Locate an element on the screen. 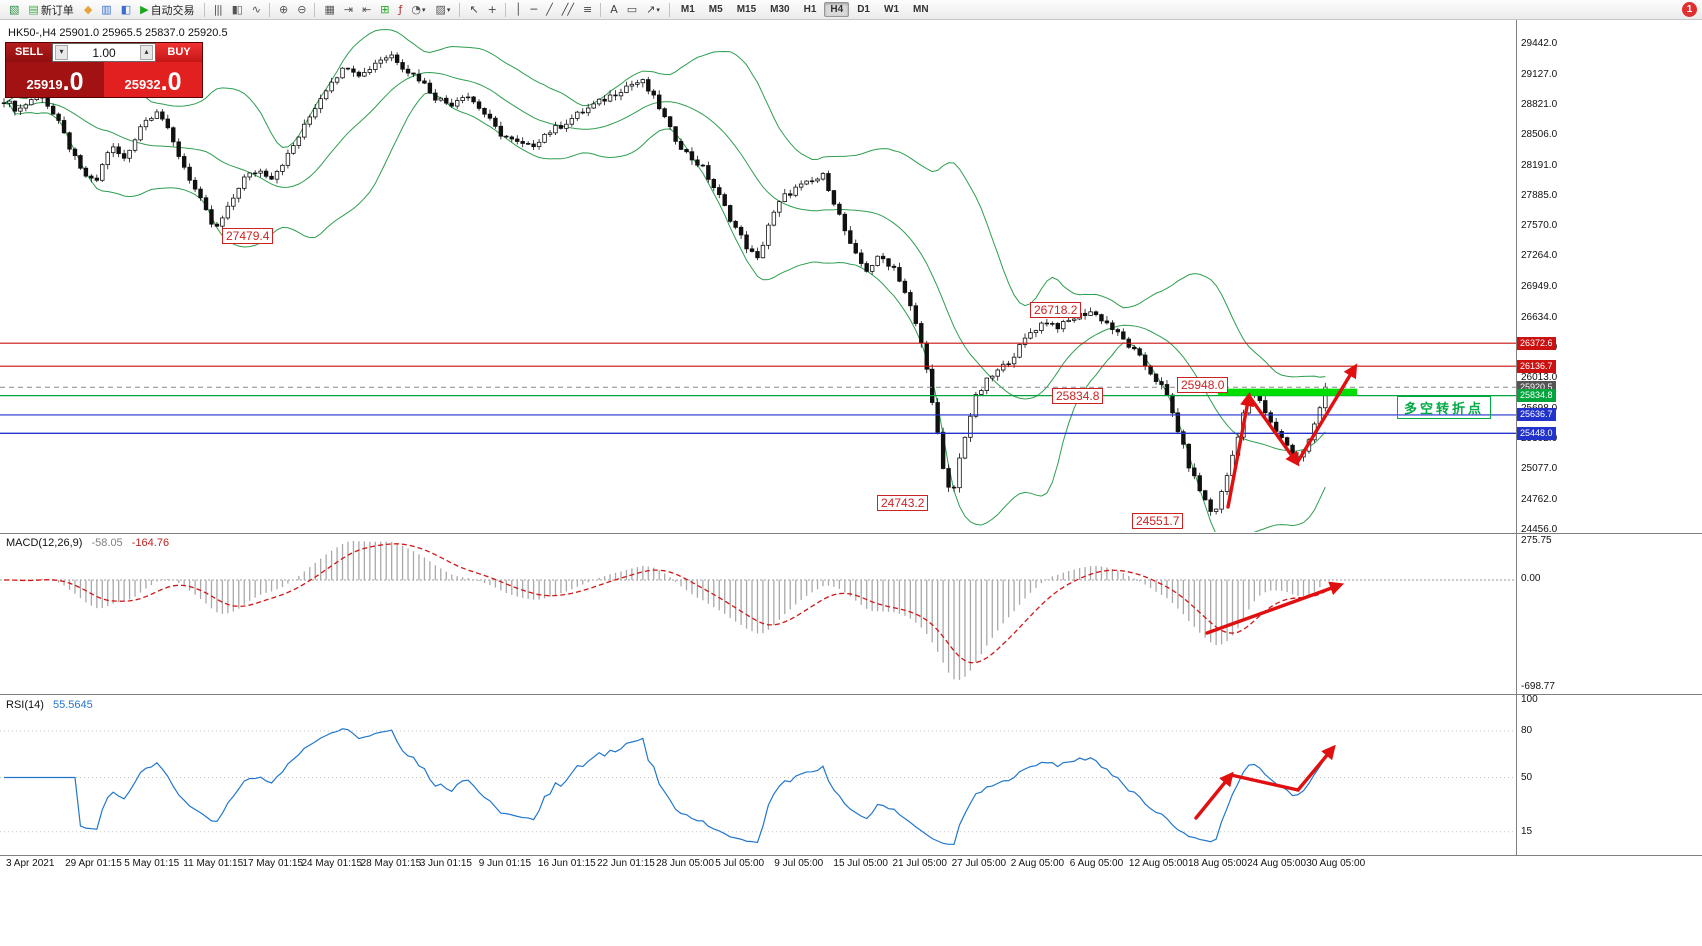 Image resolution: width=1702 pixels, height=946 pixels. ohlc-values: 25901.0 25965.5 25837.0 25920.5 is located at coordinates (143, 33).